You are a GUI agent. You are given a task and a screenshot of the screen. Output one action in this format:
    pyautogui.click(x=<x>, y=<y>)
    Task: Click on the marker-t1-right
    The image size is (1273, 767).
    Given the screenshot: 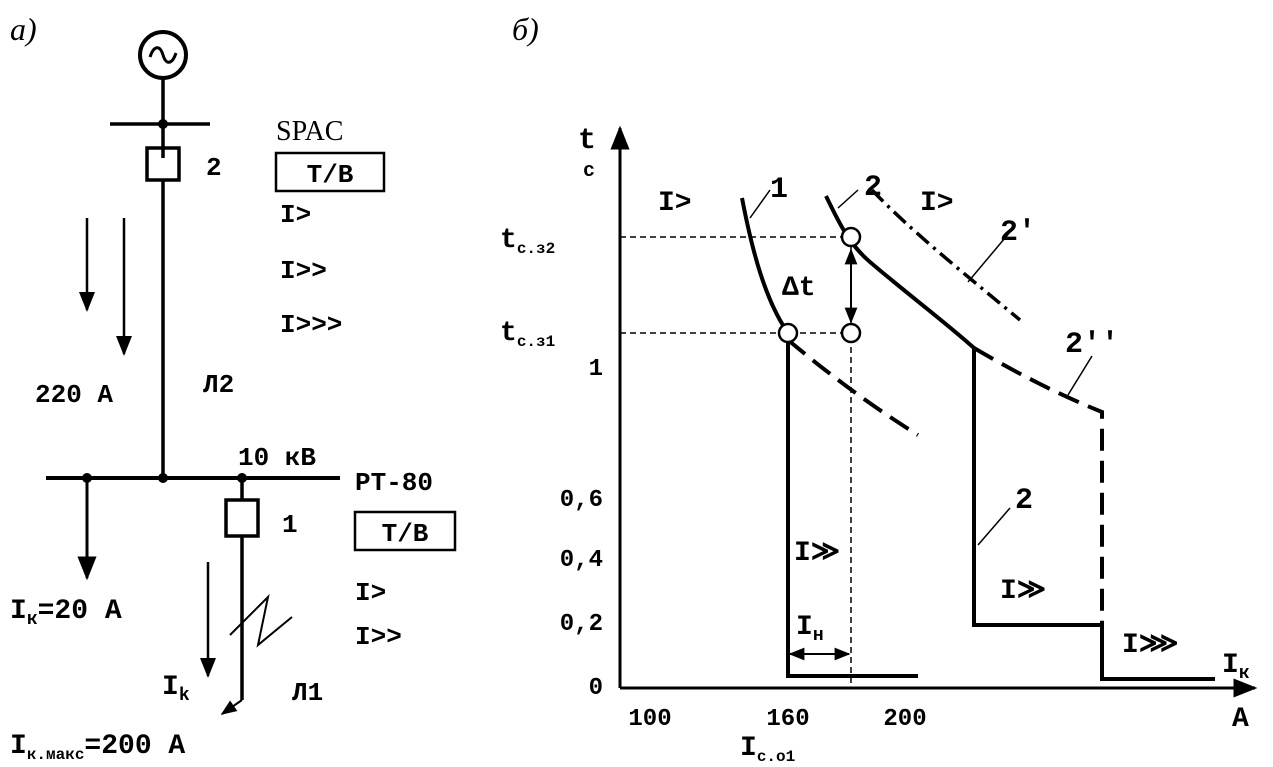 What is the action you would take?
    pyautogui.click(x=851, y=333)
    